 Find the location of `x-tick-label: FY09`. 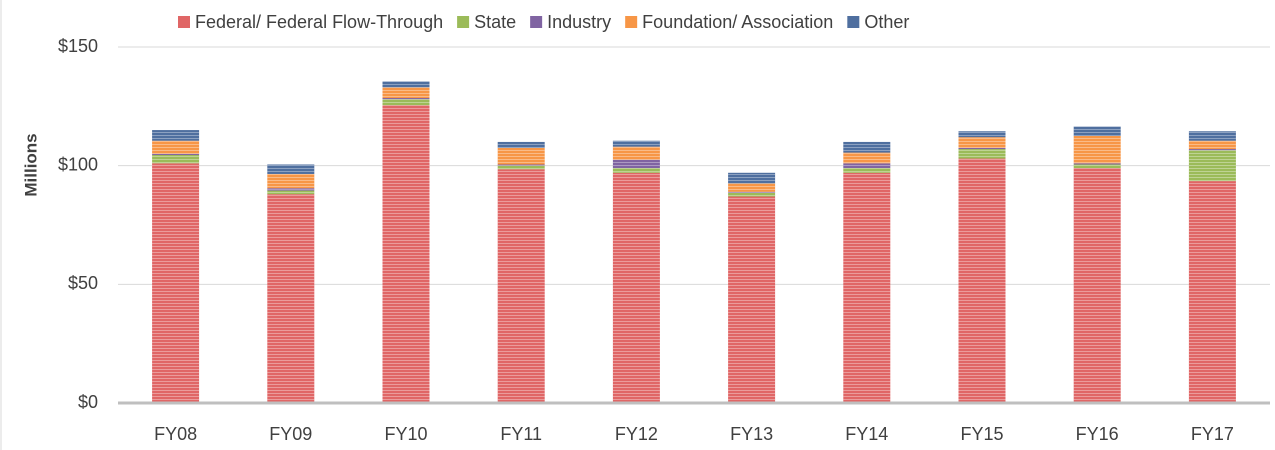

x-tick-label: FY09 is located at coordinates (290, 434).